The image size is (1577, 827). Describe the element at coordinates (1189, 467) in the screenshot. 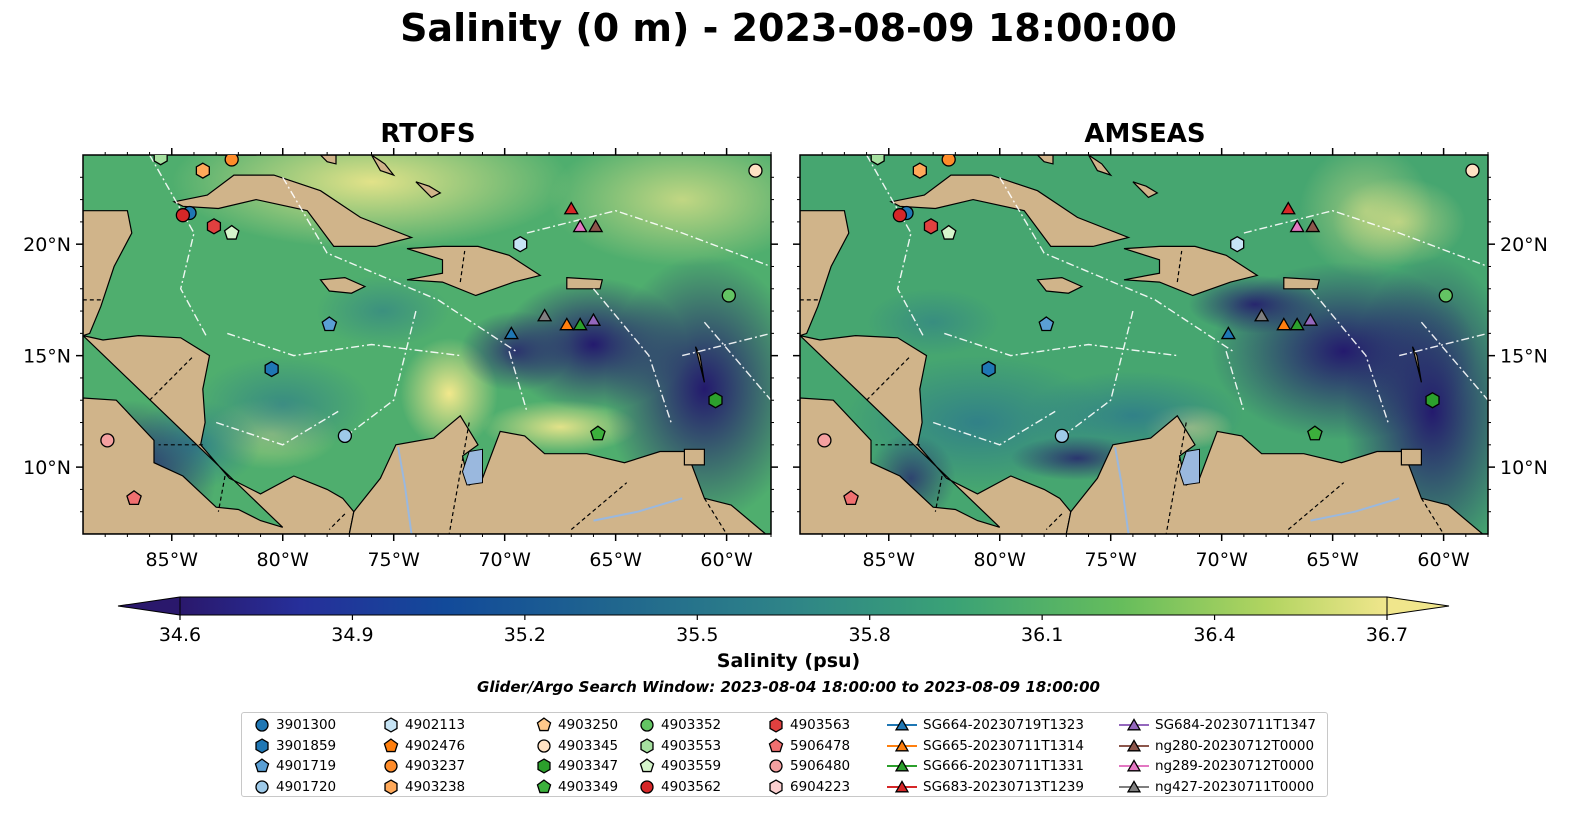

I see `lake-maracaibo` at that location.